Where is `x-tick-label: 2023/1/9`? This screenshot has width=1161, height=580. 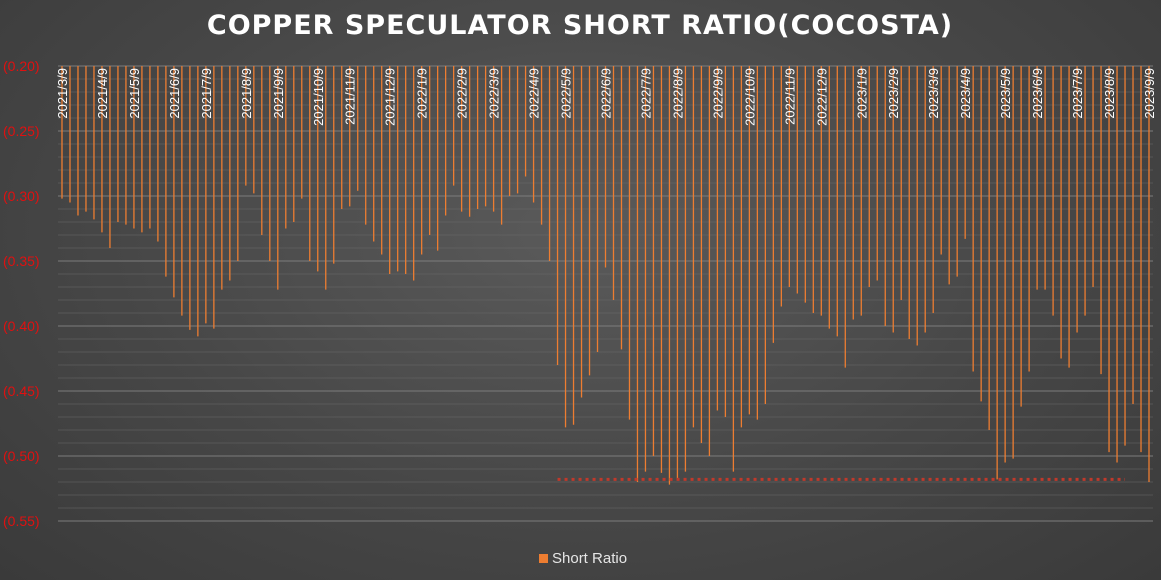
x-tick-label: 2023/1/9 is located at coordinates (861, 93).